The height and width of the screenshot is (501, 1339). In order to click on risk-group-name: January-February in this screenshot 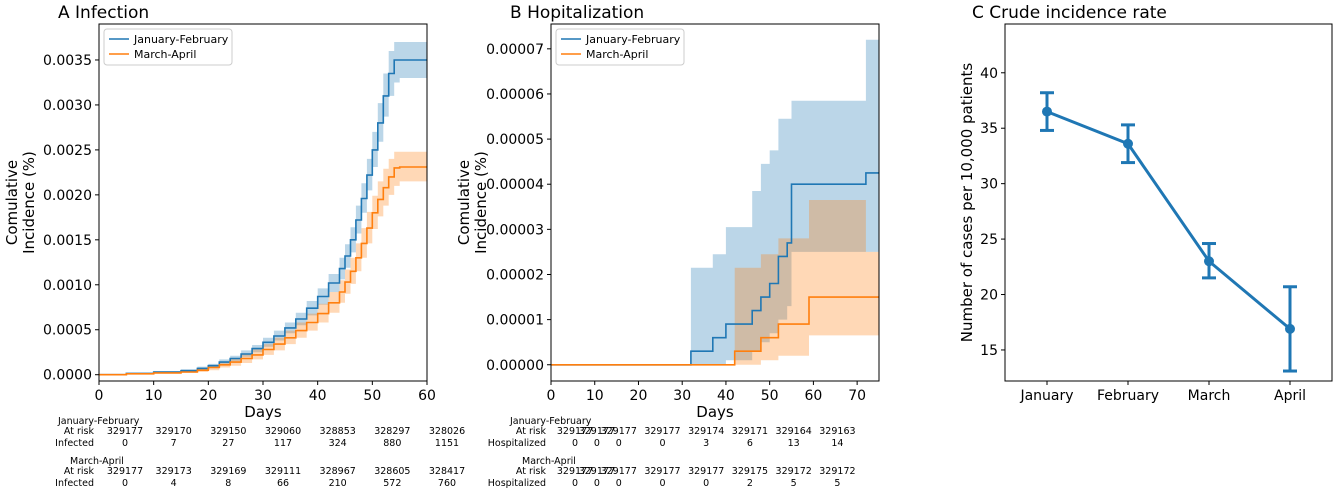, I will do `click(98, 421)`.